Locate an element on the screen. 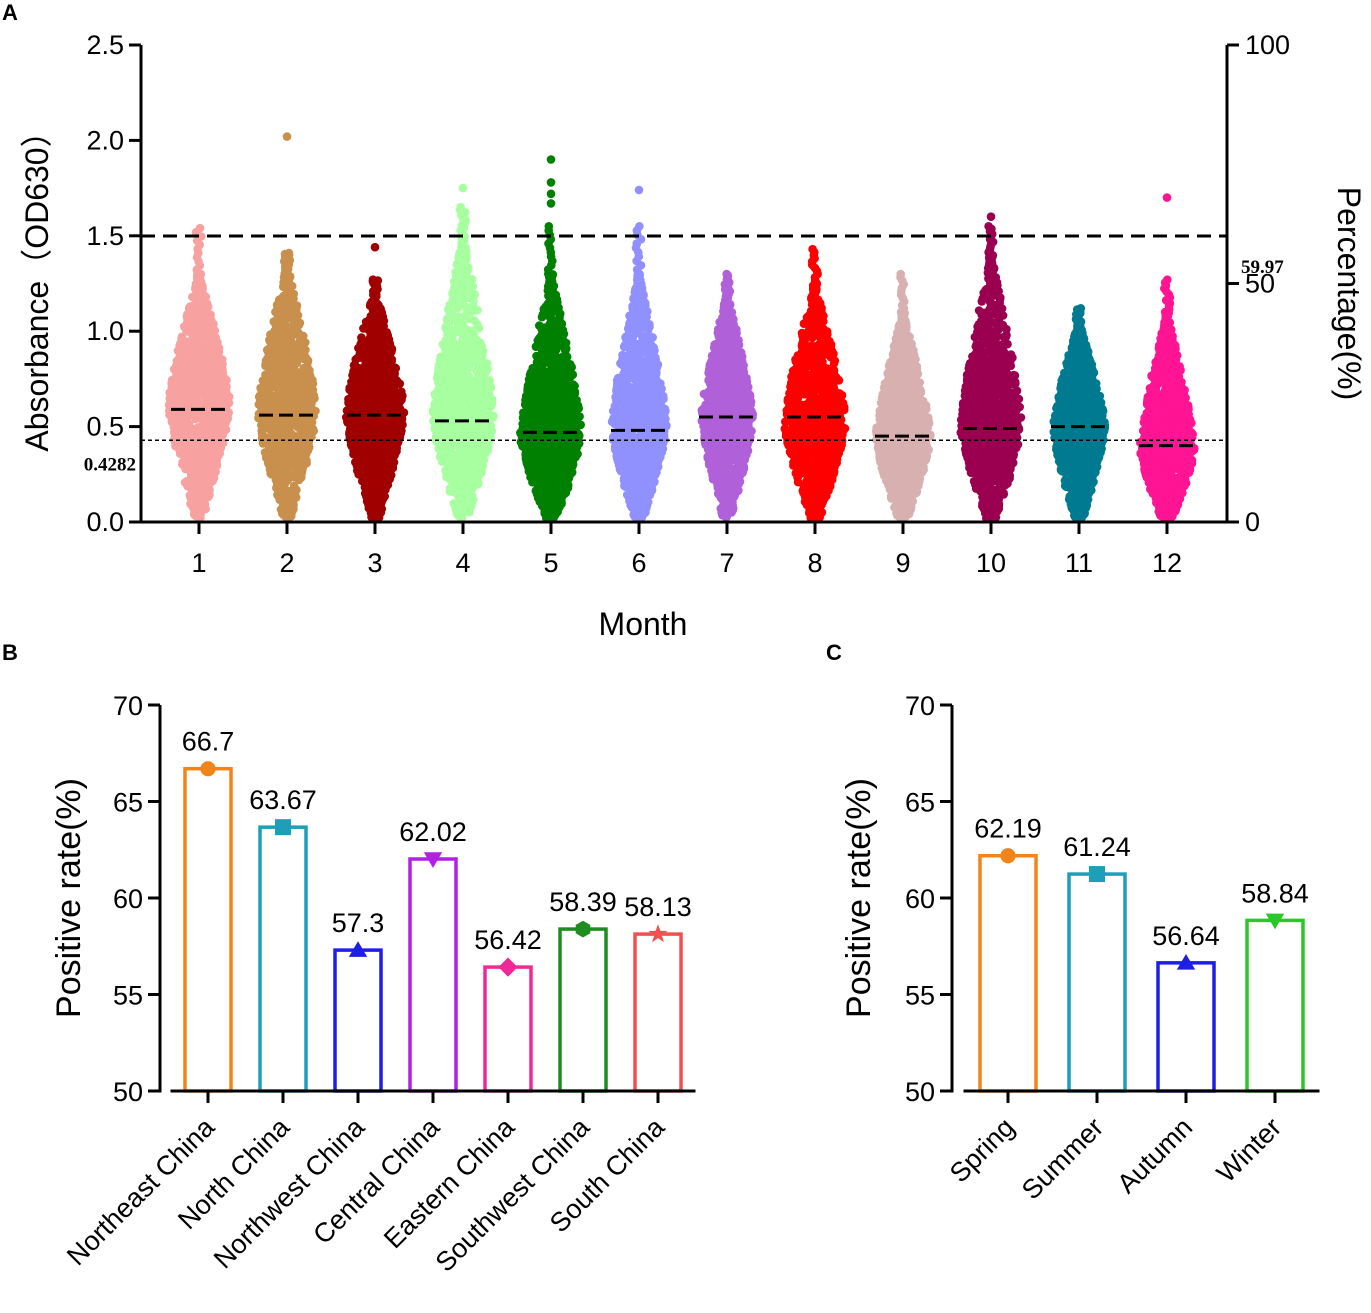 The height and width of the screenshot is (1313, 1371). month-5-points is located at coordinates (550, 339).